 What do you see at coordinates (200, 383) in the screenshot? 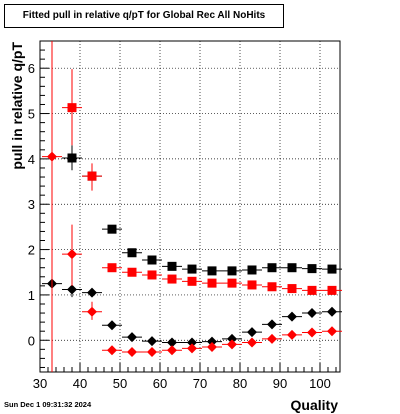
I see `x-tick-label: 70` at bounding box center [200, 383].